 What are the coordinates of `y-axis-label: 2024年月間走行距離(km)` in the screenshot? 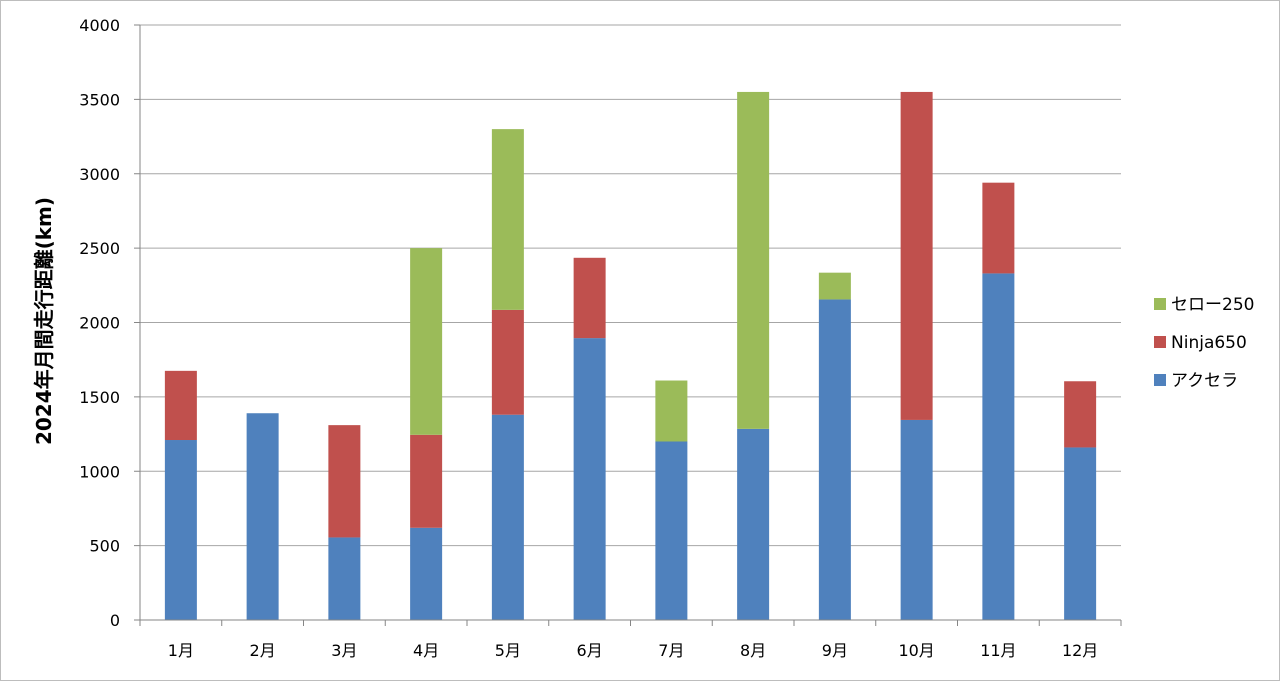 It's located at (44, 321).